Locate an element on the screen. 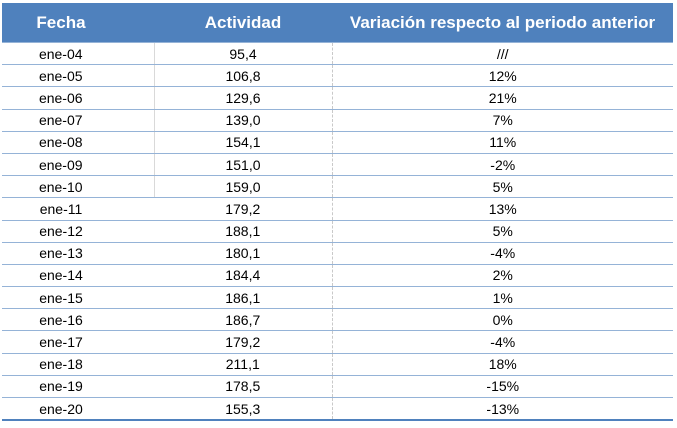 The image size is (677, 428). table-row: ene-19 178,5 -15% is located at coordinates (337, 387).